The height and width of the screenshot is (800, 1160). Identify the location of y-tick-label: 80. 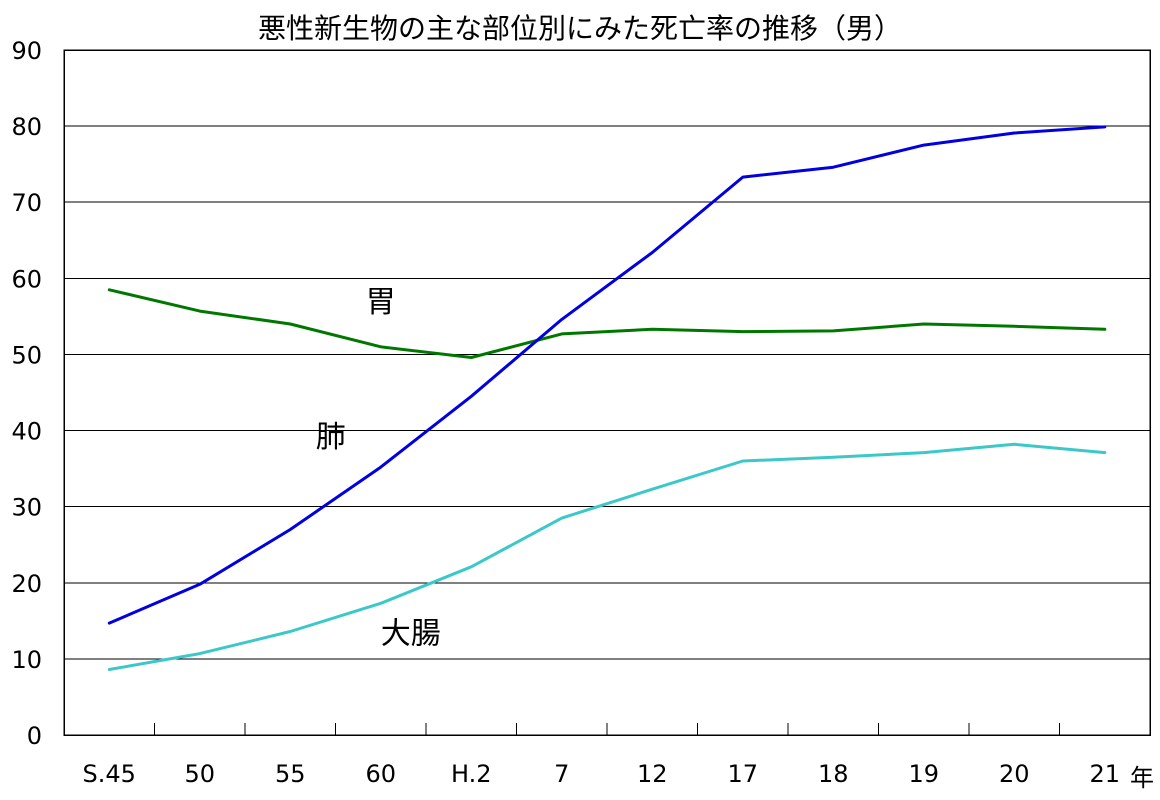
(26, 127).